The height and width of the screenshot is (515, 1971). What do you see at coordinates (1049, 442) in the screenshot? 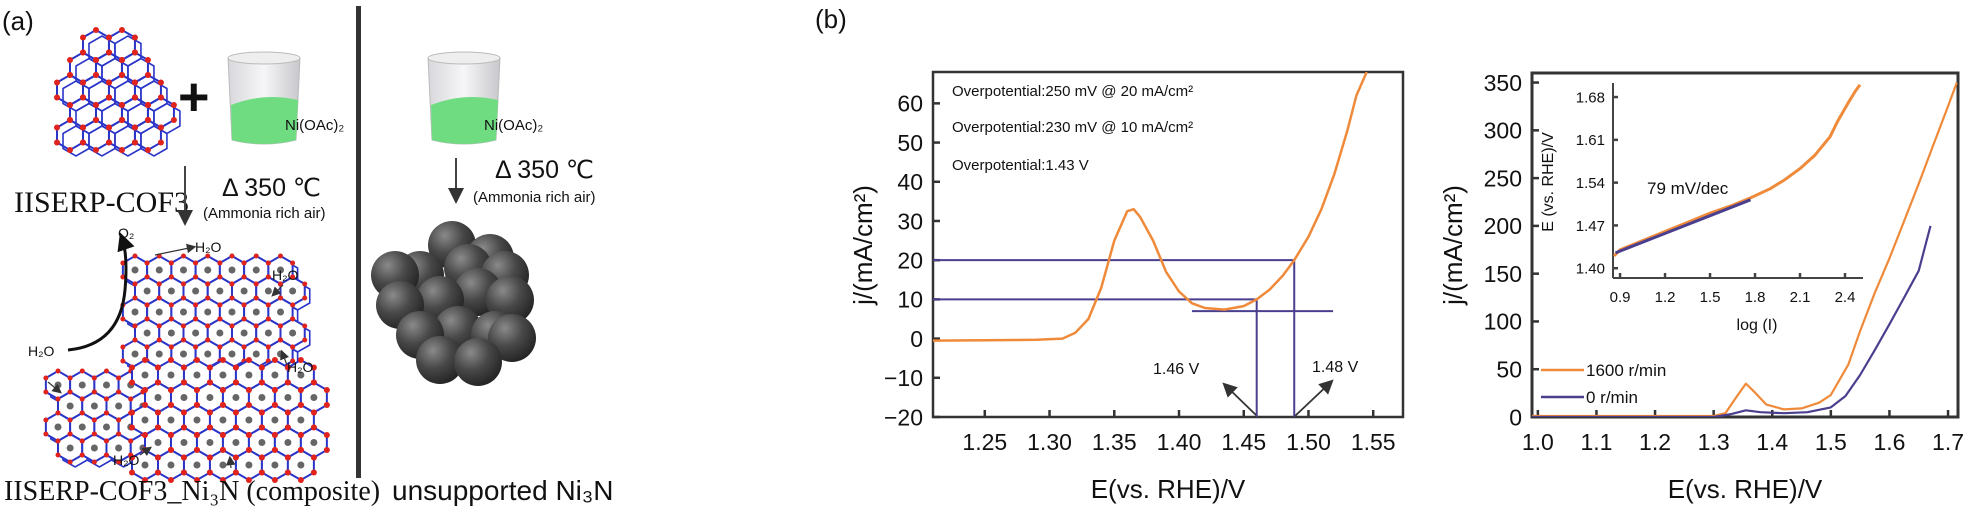
I see `x-tick-label: 1.30` at bounding box center [1049, 442].